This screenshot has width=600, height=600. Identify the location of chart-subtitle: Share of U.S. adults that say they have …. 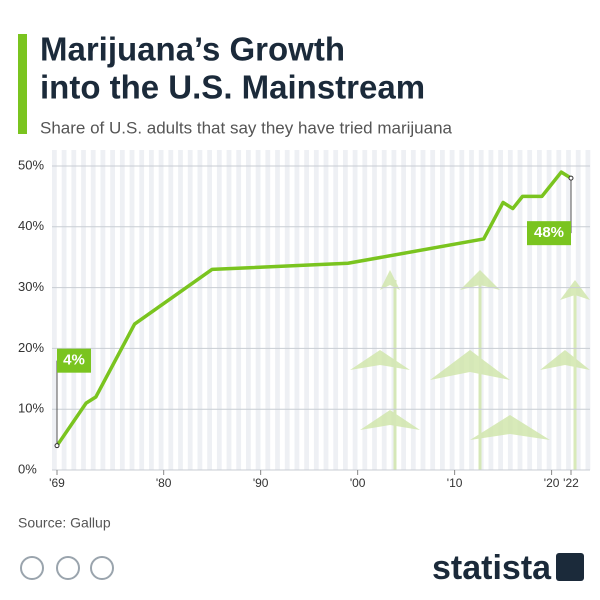
(246, 127).